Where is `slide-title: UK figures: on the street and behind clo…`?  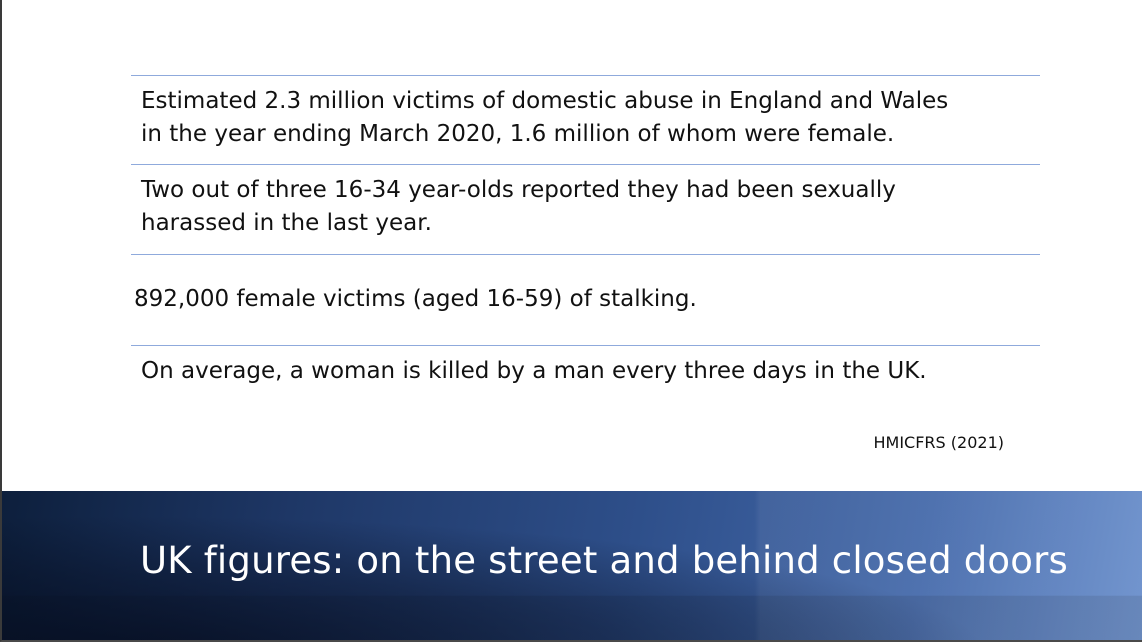
slide-title: UK figures: on the street and behind clo… is located at coordinates (604, 560).